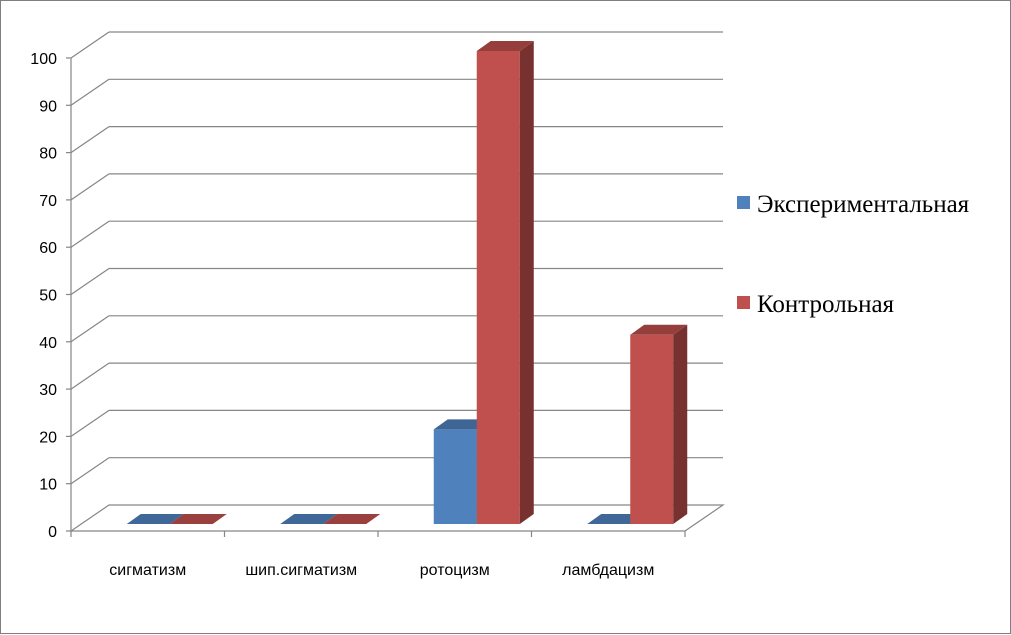 This screenshot has width=1011, height=635. What do you see at coordinates (863, 204) in the screenshot?
I see `legend-label: Экспериментальная` at bounding box center [863, 204].